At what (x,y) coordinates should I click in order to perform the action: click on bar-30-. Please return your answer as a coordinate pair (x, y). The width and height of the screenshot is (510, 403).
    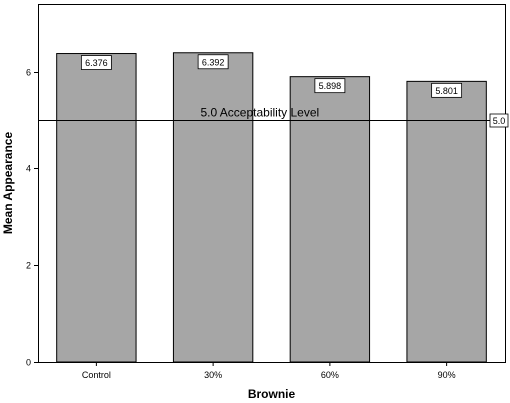
    Looking at the image, I should click on (213, 207).